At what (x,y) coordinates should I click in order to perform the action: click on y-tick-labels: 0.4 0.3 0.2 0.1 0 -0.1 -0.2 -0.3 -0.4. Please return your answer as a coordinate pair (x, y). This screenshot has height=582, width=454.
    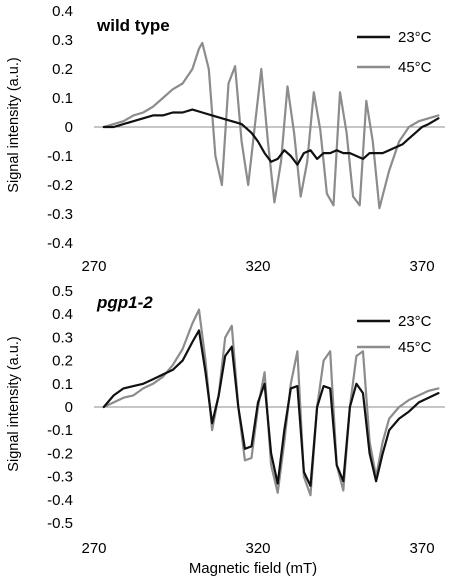
    Looking at the image, I should click on (60, 127).